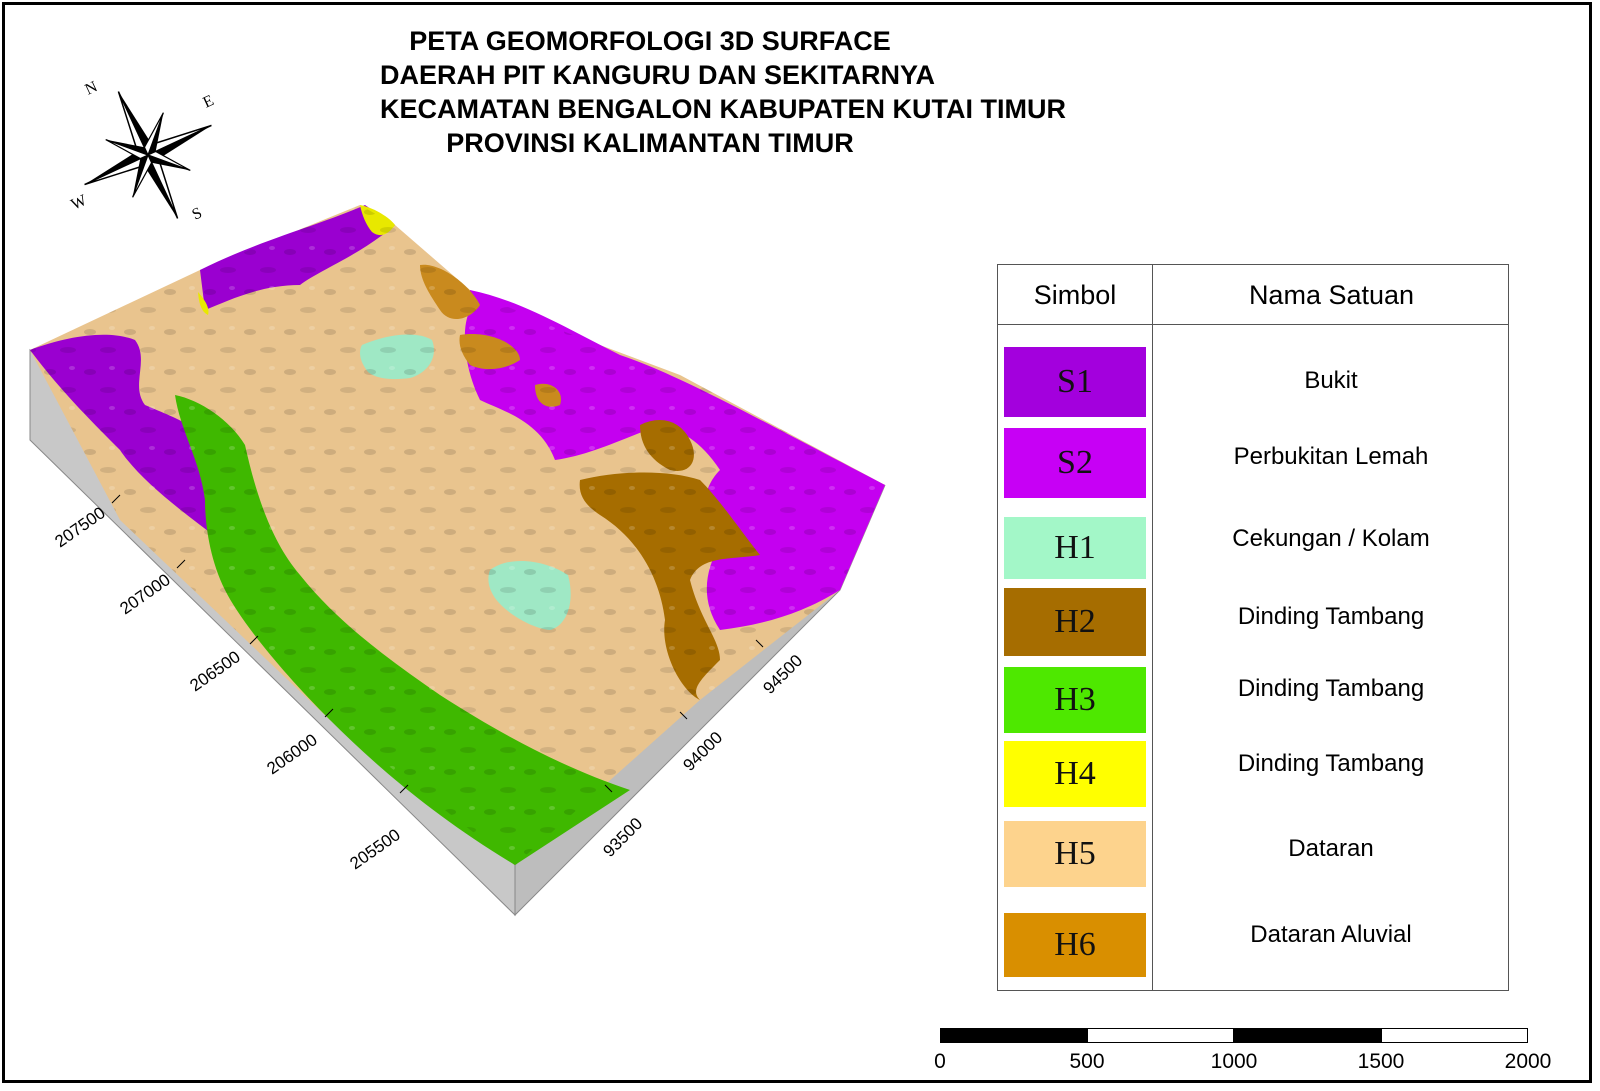 Image resolution: width=1600 pixels, height=1091 pixels. Describe the element at coordinates (1075, 463) in the screenshot. I see `legend-swatch-s2: S2` at that location.